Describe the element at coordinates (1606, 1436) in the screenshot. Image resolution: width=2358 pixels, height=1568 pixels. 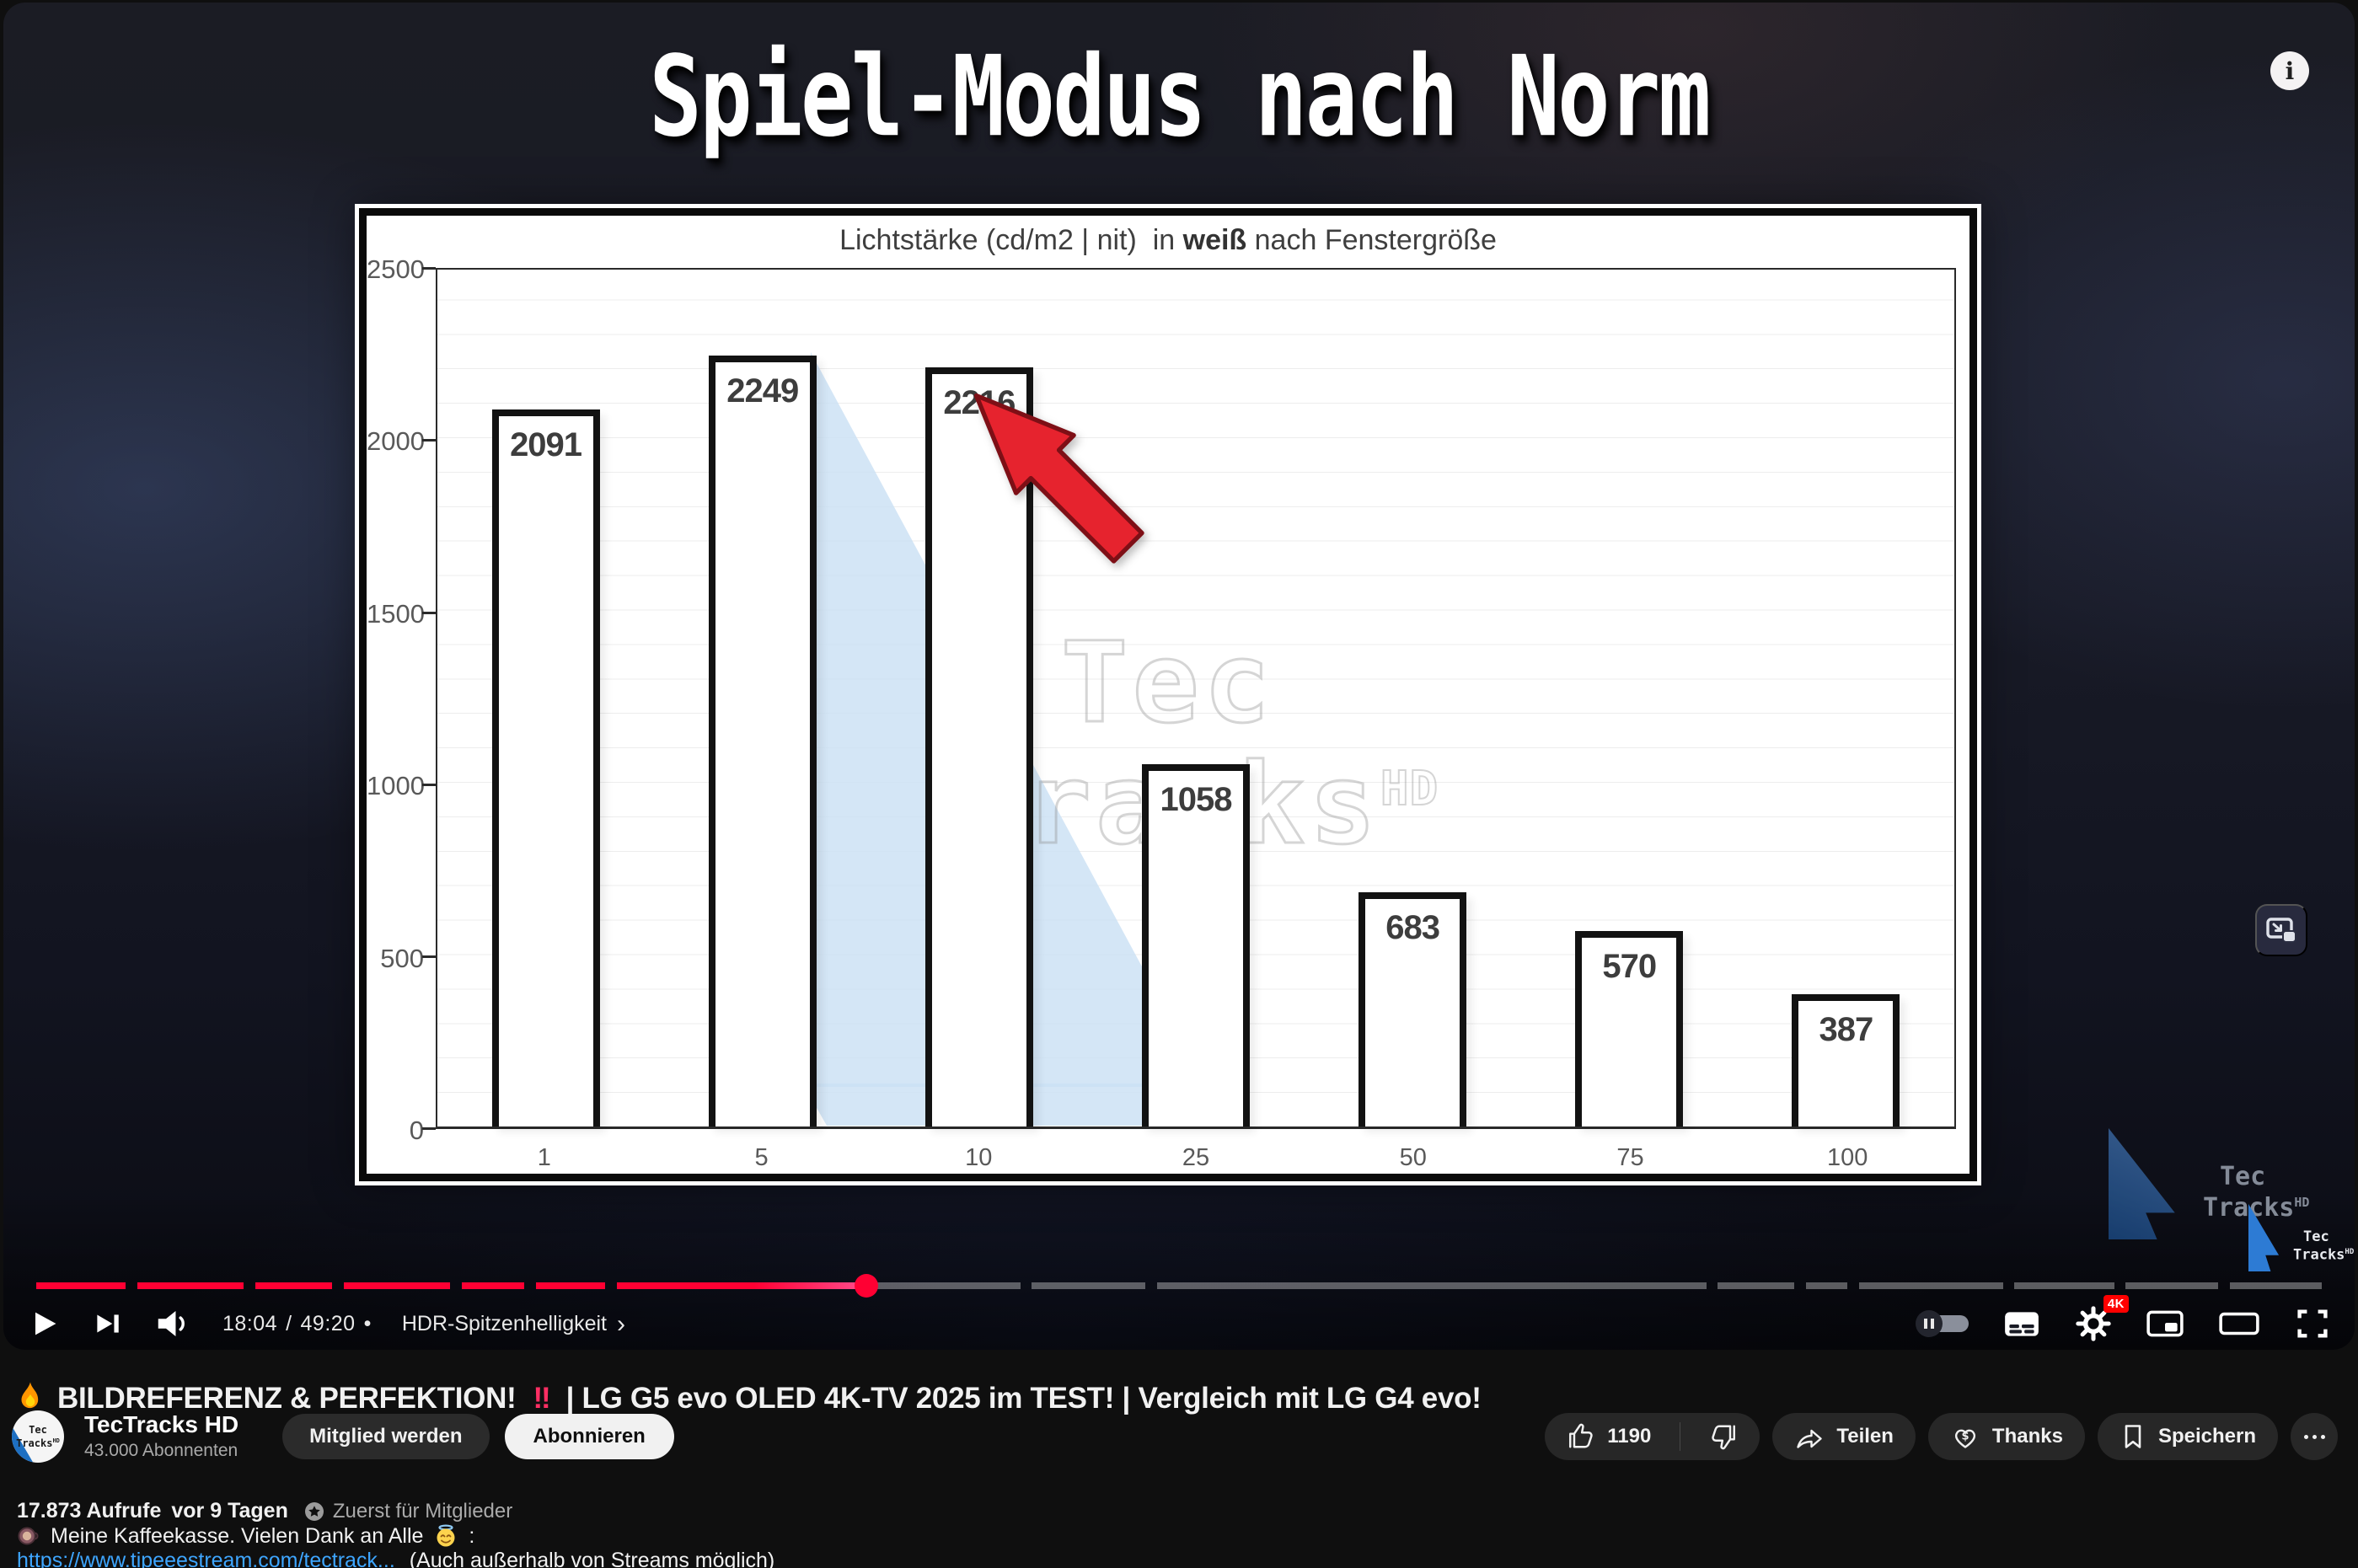
I see `like-button: 1190` at that location.